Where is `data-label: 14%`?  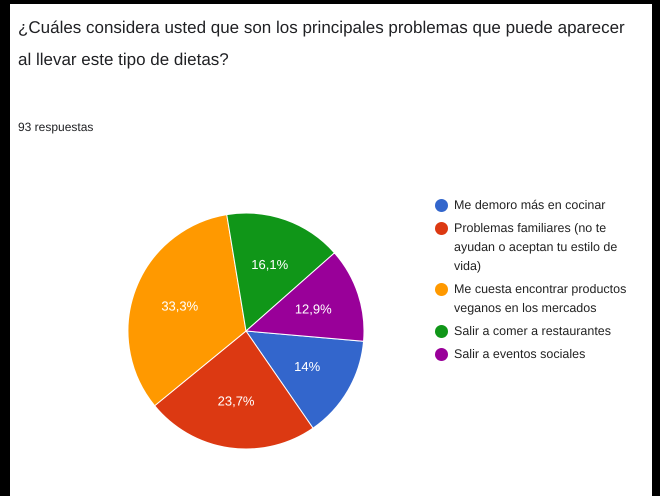
data-label: 14% is located at coordinates (307, 366).